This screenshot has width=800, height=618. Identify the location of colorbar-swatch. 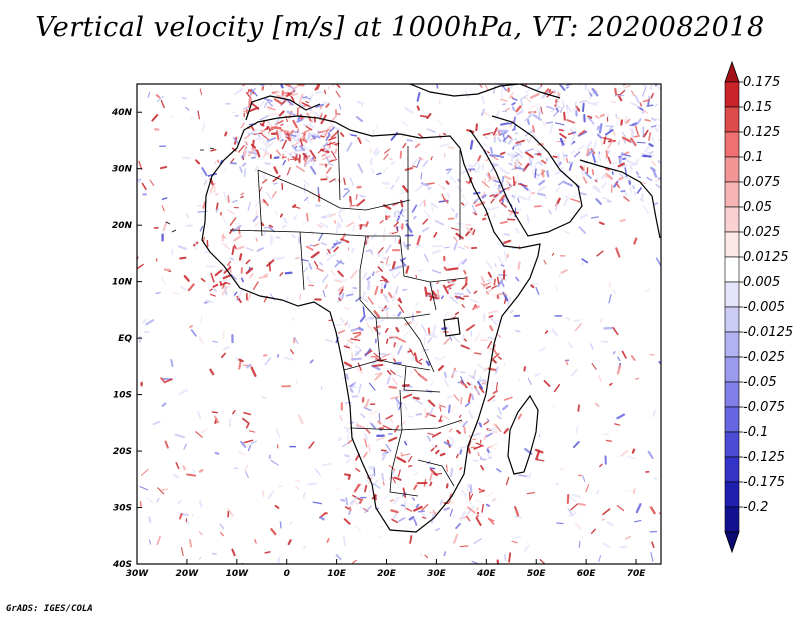
(732, 169).